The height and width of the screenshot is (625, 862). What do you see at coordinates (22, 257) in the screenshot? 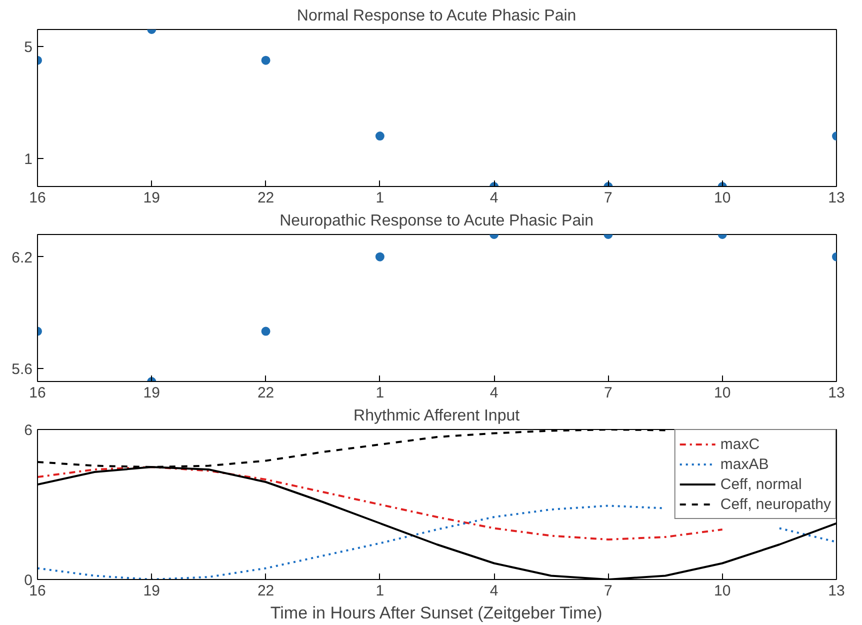
I see `y-tick-label: 6.2` at bounding box center [22, 257].